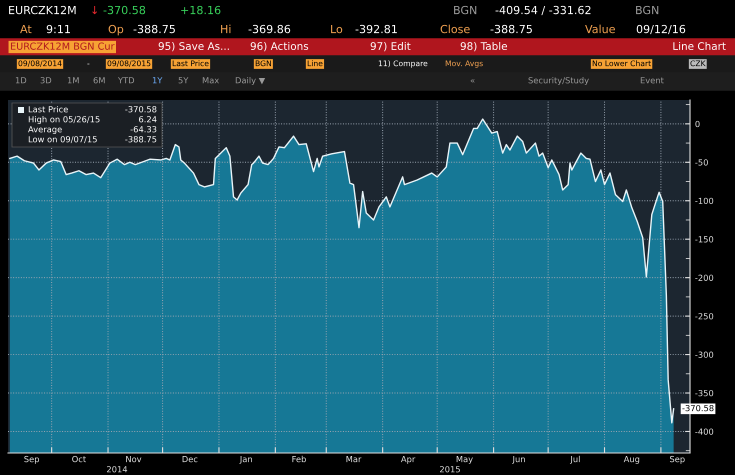  What do you see at coordinates (21, 80) in the screenshot?
I see `text: 1D` at bounding box center [21, 80].